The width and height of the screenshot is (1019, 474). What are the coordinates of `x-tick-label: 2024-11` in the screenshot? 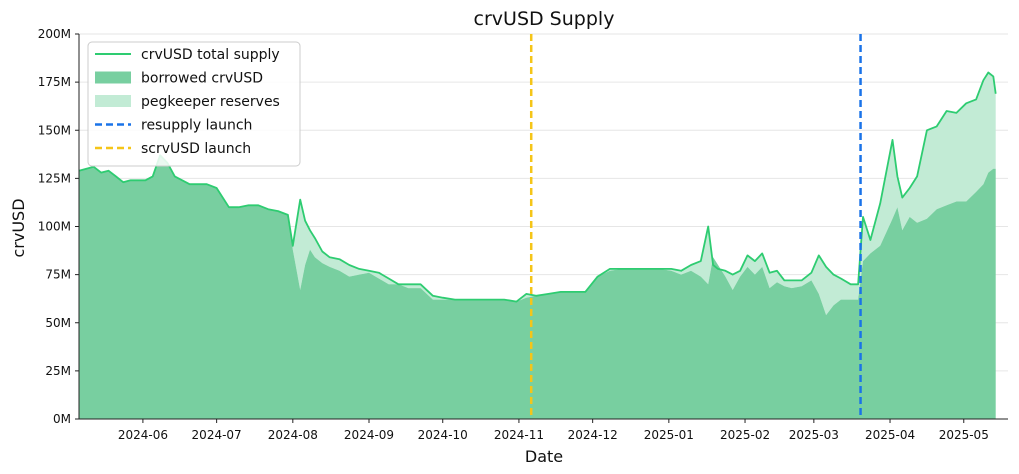 It's located at (519, 435).